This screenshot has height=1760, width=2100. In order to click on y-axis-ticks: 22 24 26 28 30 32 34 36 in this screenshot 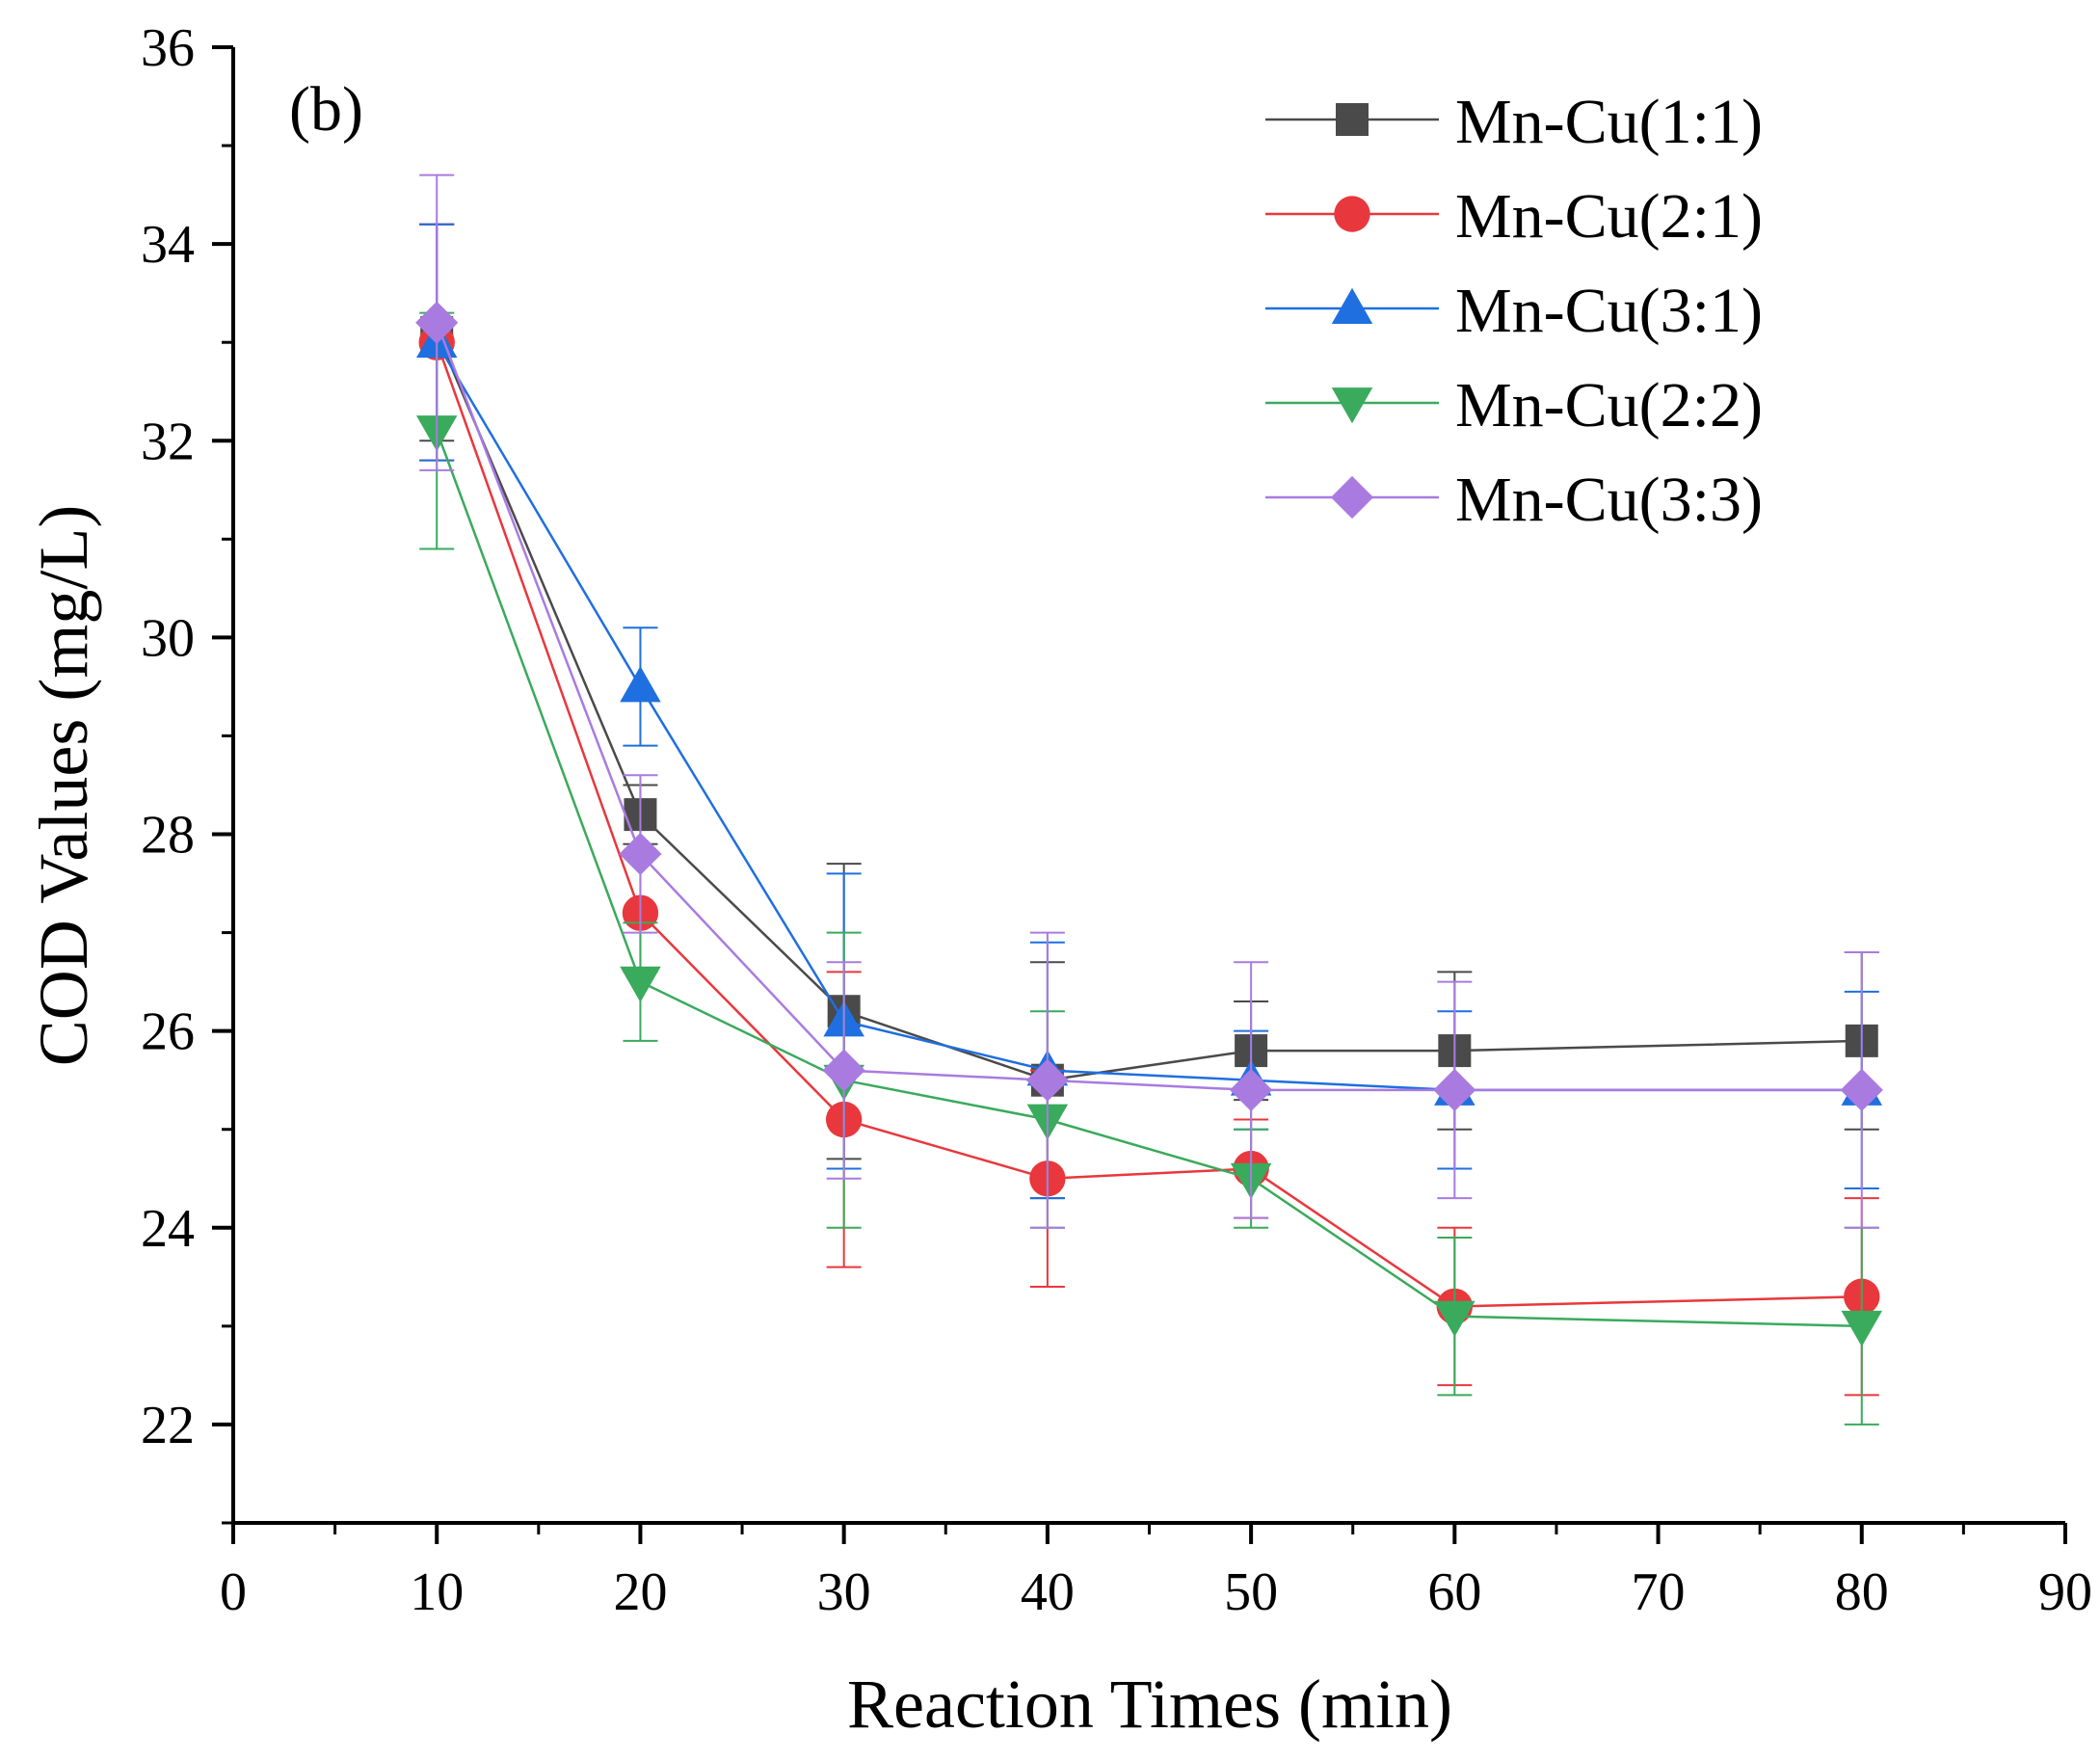, I will do `click(187, 772)`.